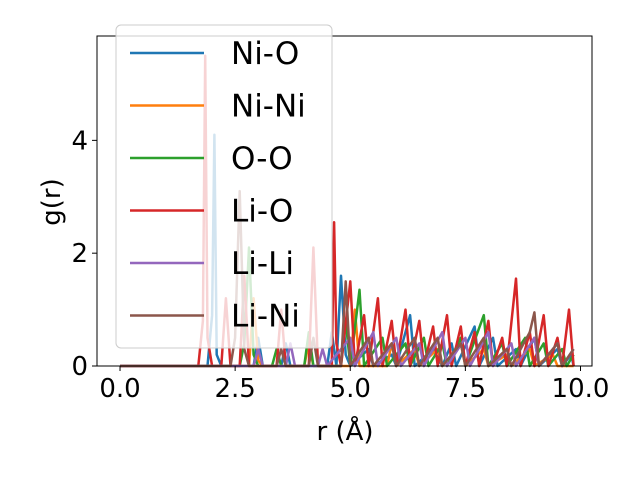 The width and height of the screenshot is (640, 485). I want to click on legend-label-o-o: O-O, so click(262, 159).